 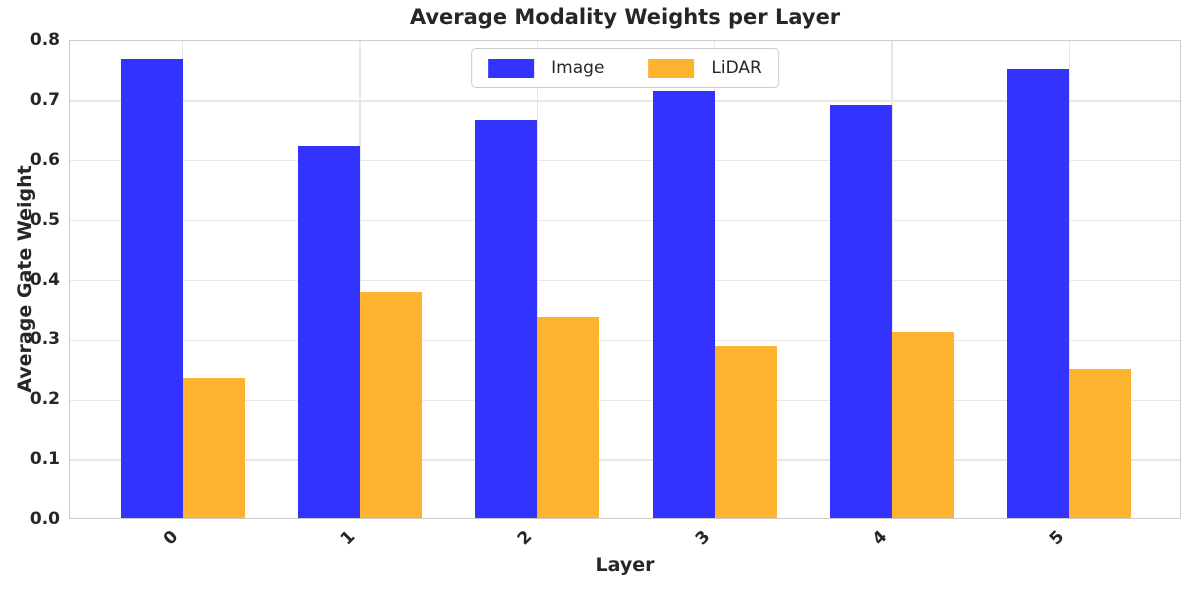 I want to click on legend-label-lidar: LiDAR, so click(x=736, y=68).